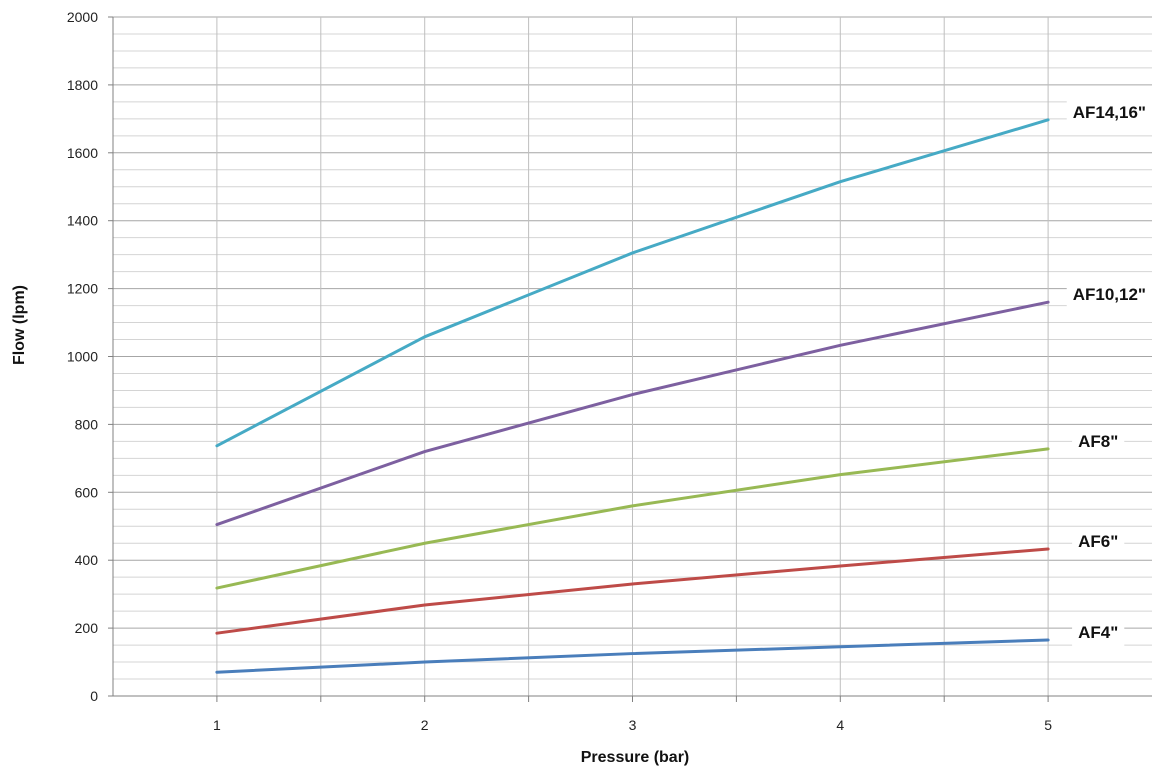 This screenshot has height=771, width=1152. What do you see at coordinates (217, 725) in the screenshot?
I see `x-tick-label: 1` at bounding box center [217, 725].